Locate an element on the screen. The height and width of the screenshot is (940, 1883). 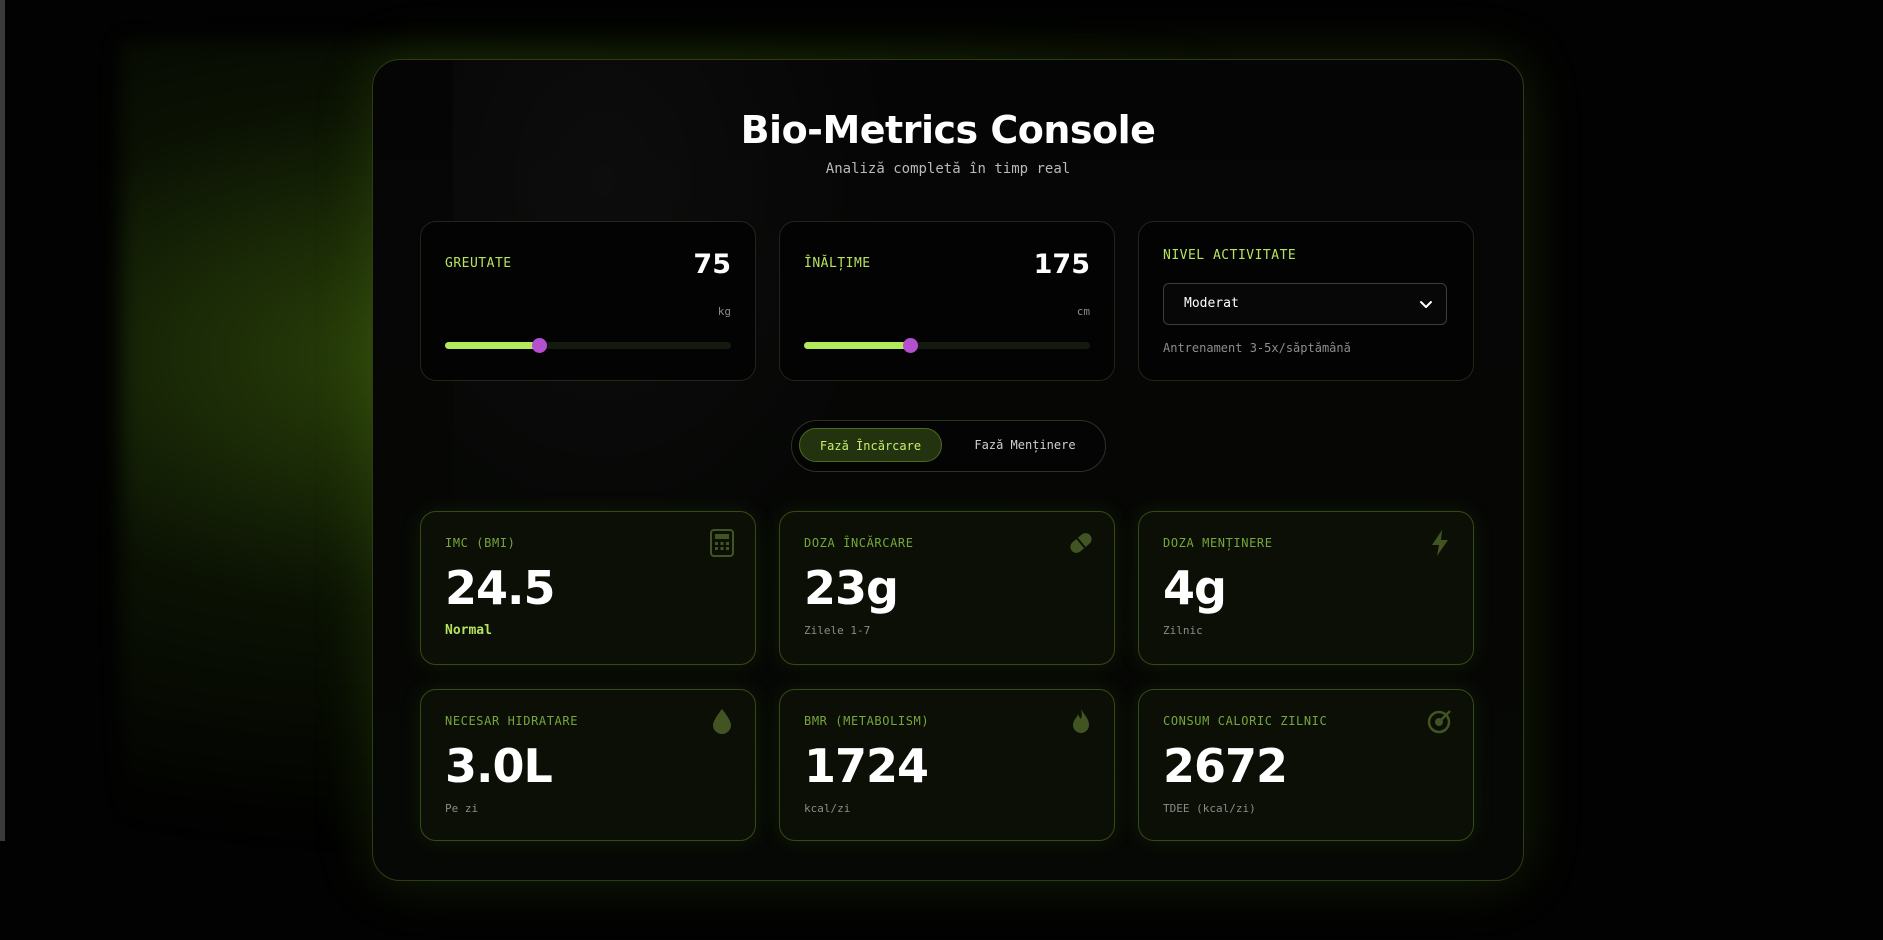
height-value: 175 is located at coordinates (1061, 264).